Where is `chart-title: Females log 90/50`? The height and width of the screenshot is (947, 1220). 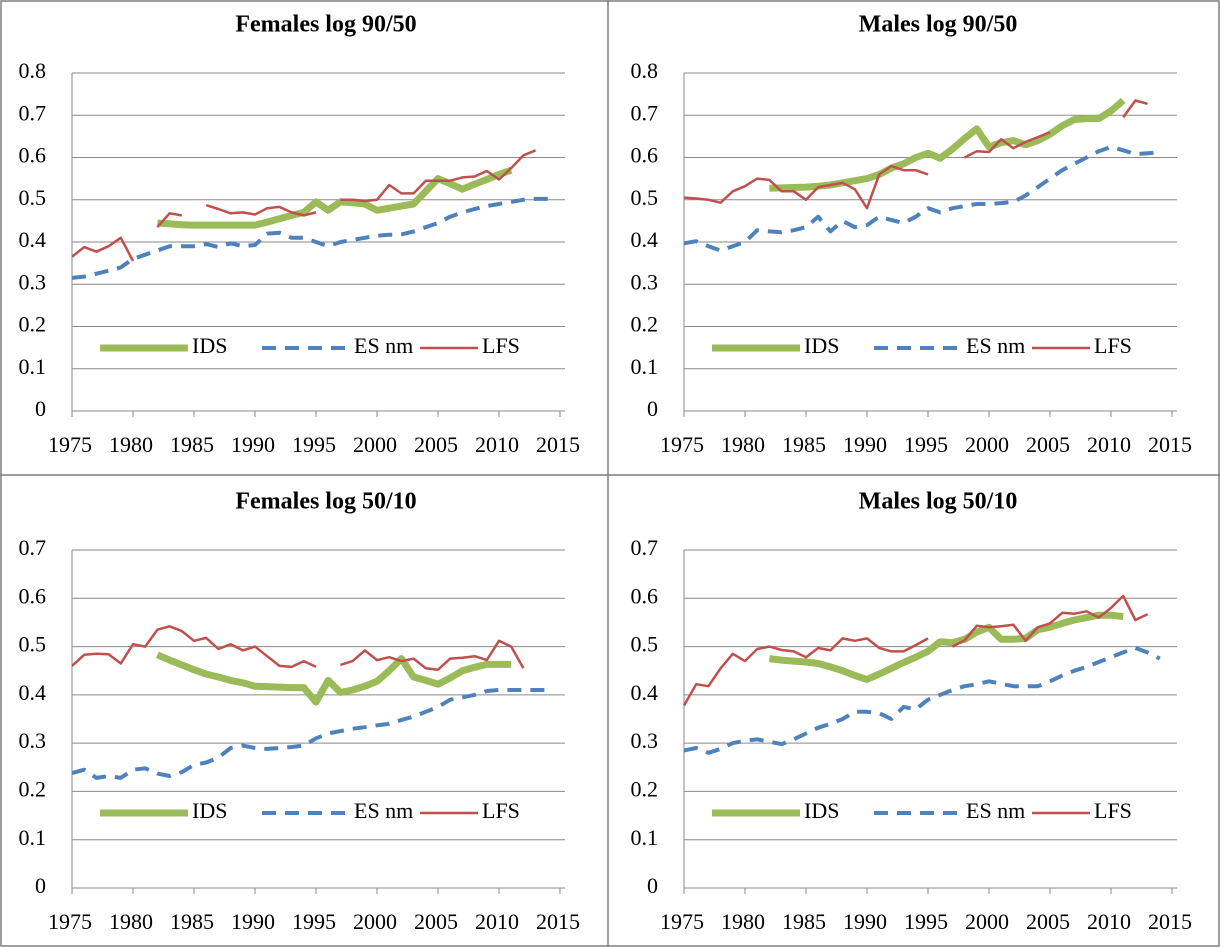
chart-title: Females log 90/50 is located at coordinates (325, 25).